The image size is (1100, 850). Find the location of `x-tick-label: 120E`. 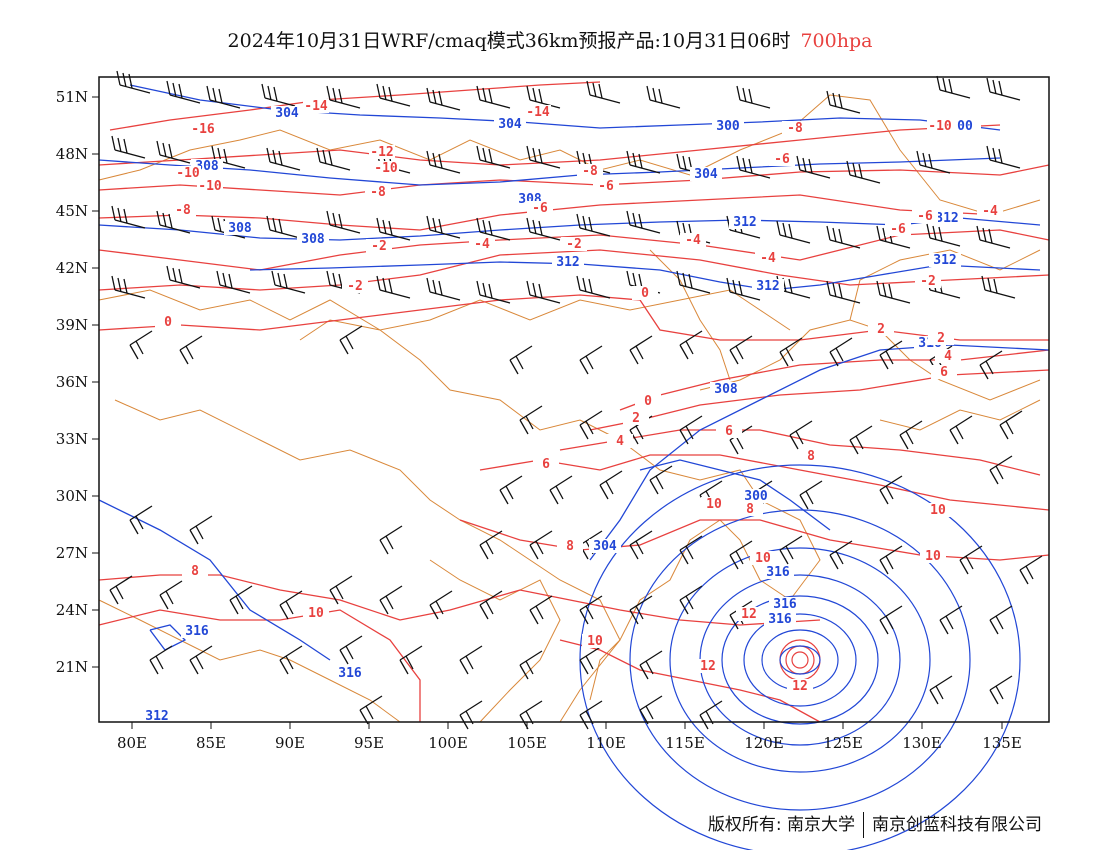

x-tick-label: 120E is located at coordinates (764, 743).